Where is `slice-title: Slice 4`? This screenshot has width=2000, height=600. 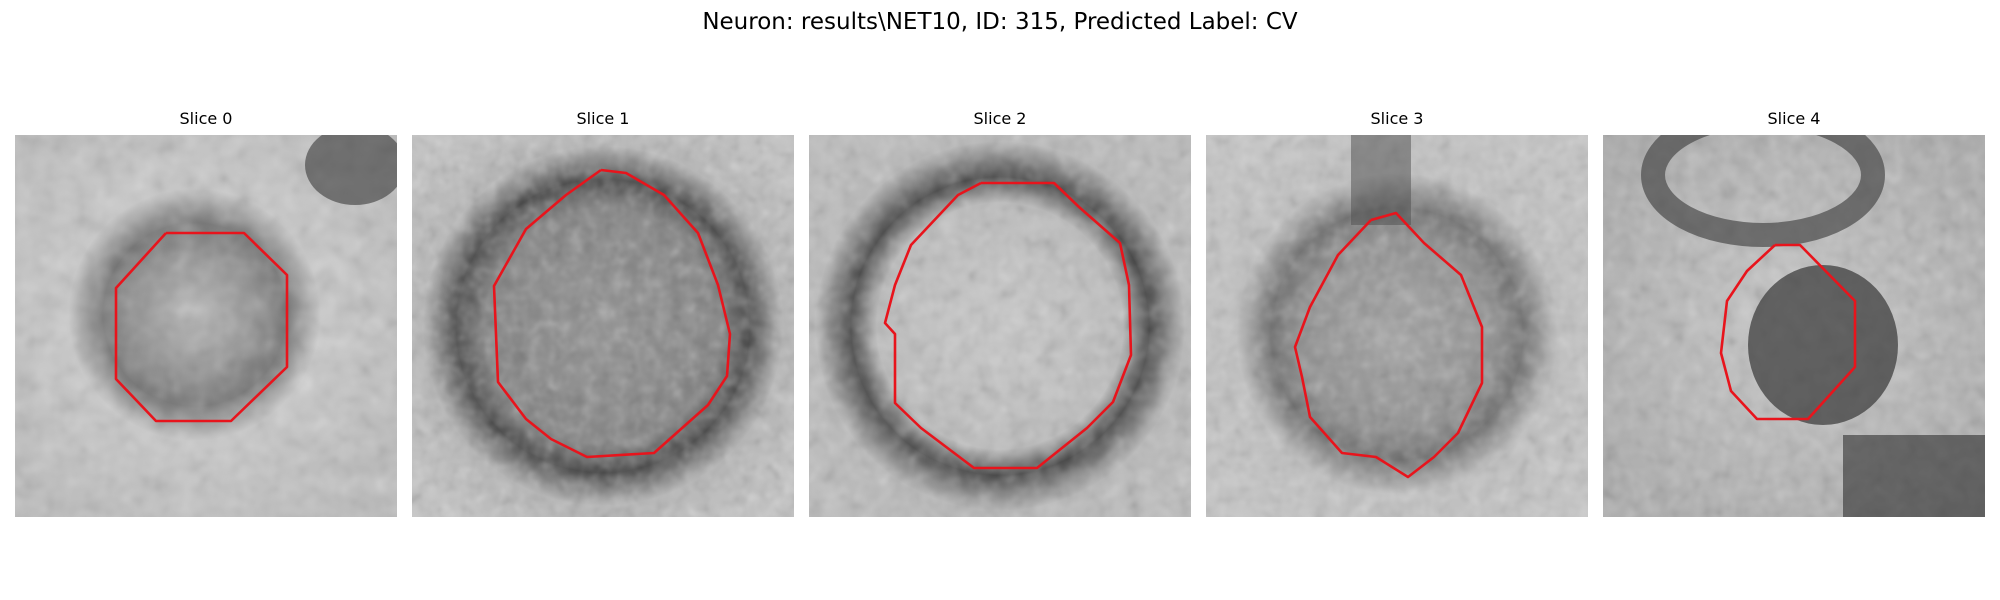
slice-title: Slice 4 is located at coordinates (1794, 118).